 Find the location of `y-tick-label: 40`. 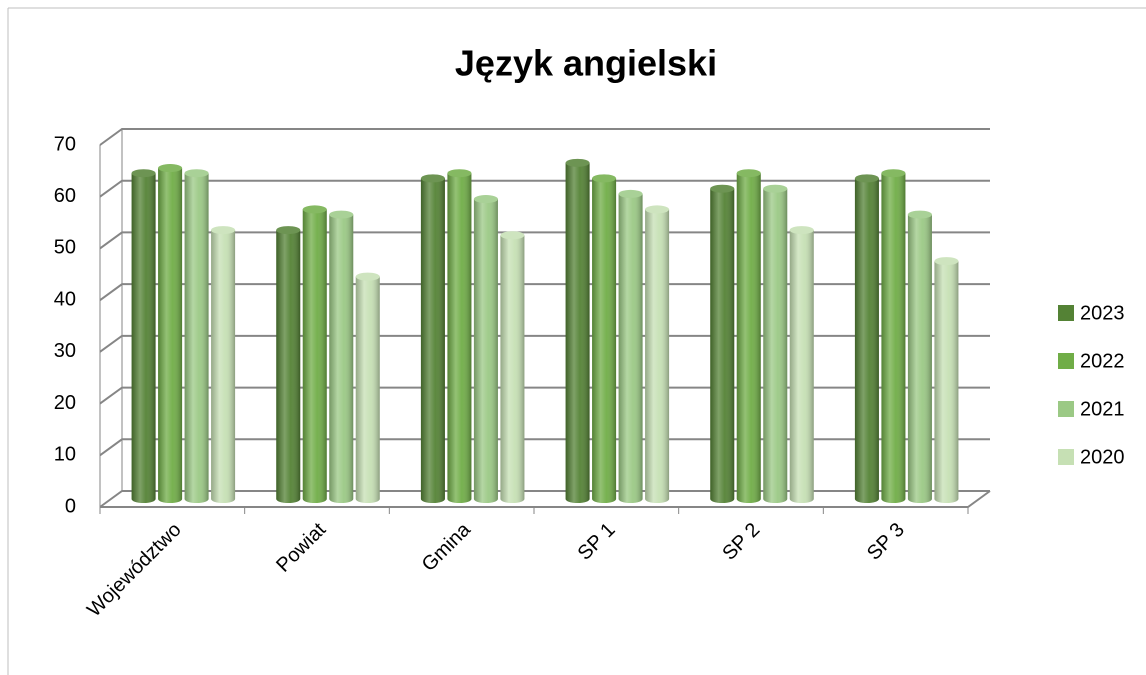

y-tick-label: 40 is located at coordinates (65, 299).